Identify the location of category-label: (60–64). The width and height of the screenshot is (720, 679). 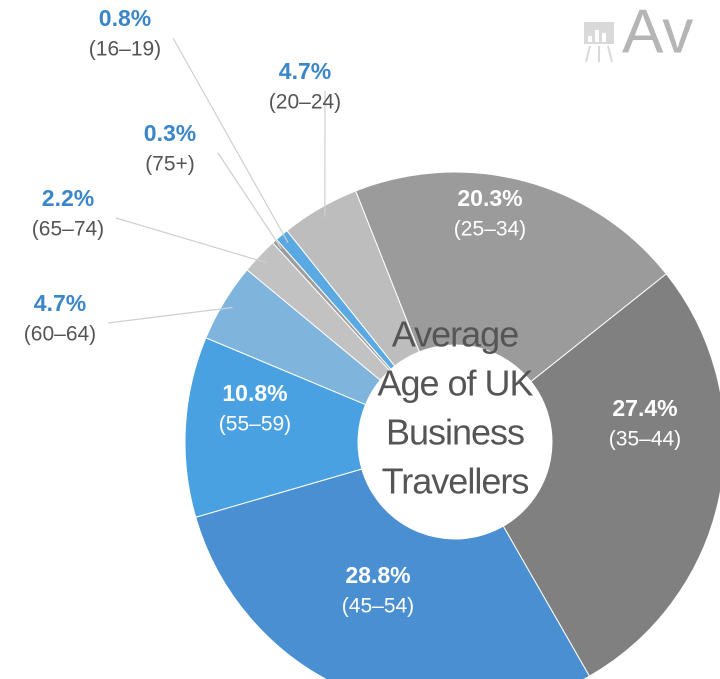
(60, 334).